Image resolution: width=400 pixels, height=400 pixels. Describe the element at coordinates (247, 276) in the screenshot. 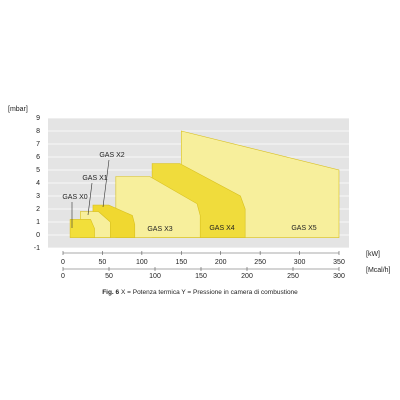

I see `x2-tick-label: 200` at that location.